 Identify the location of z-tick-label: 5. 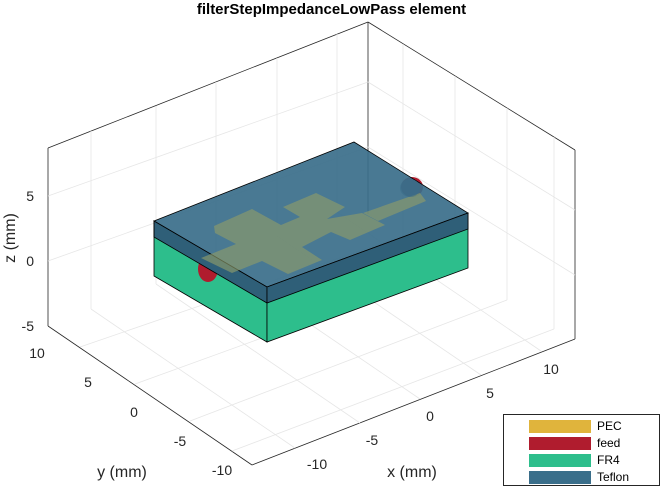
(30, 196).